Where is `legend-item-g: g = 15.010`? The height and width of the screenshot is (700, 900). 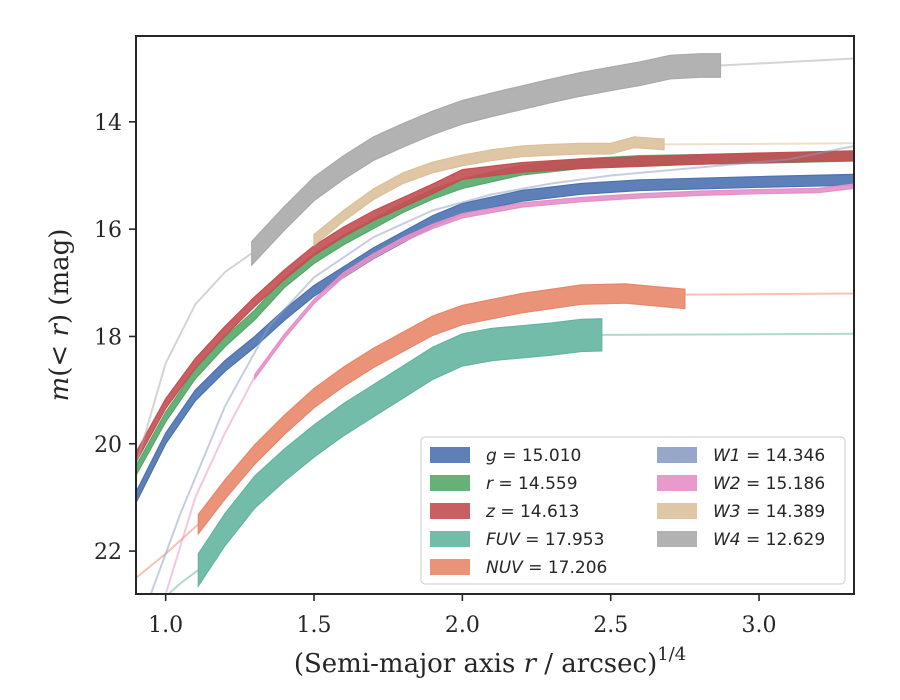
legend-item-g: g = 15.010 is located at coordinates (505, 456).